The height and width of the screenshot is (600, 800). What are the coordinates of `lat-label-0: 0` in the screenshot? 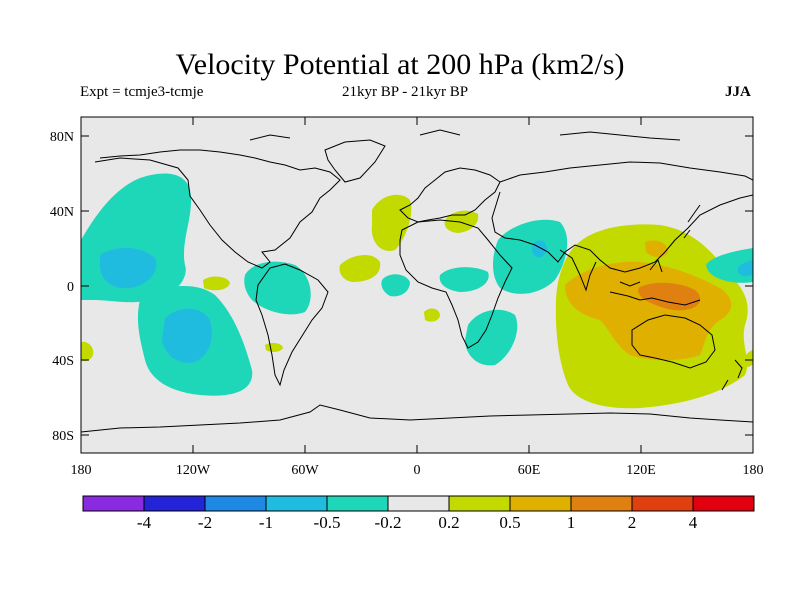 It's located at (70, 287).